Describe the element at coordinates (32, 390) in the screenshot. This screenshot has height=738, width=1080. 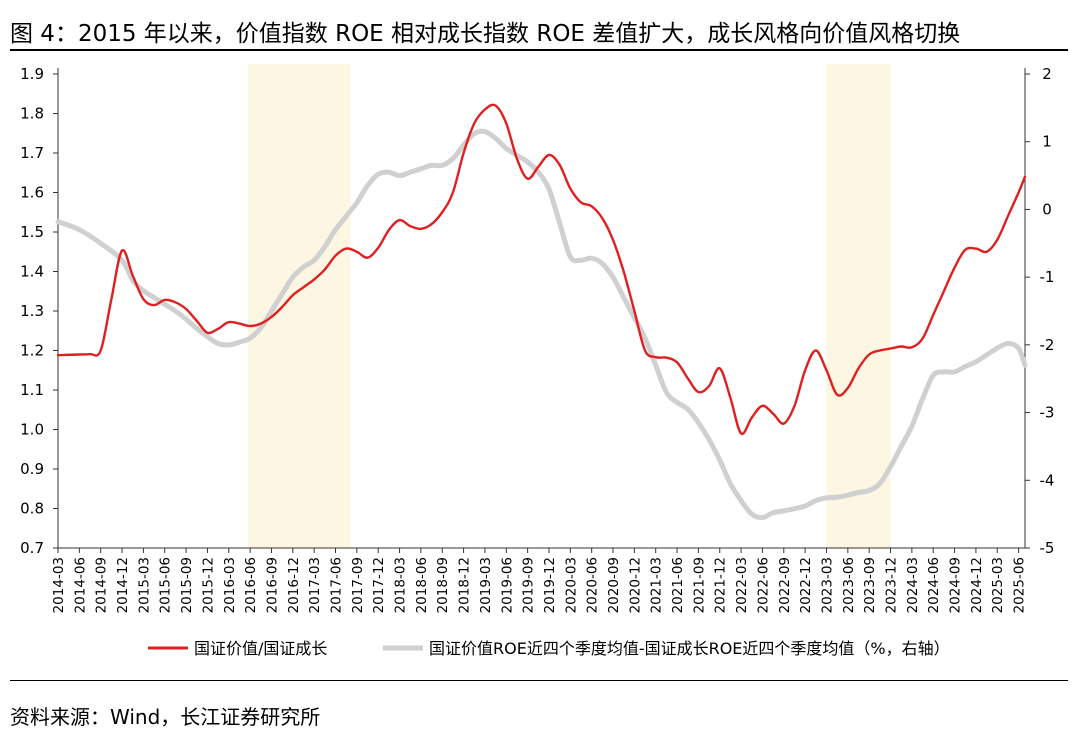
I see `left-axis-tick-label: 1.1` at that location.